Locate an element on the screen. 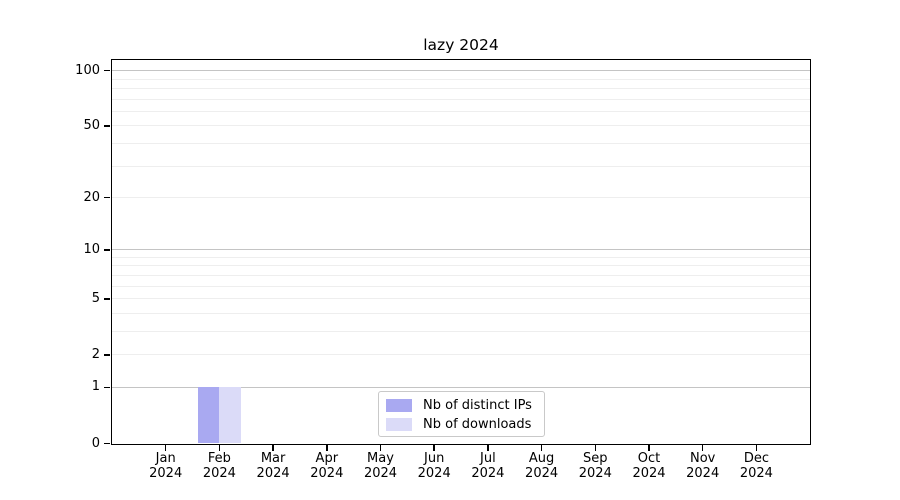  x-axis-tick-label-line: Apr is located at coordinates (327, 458).